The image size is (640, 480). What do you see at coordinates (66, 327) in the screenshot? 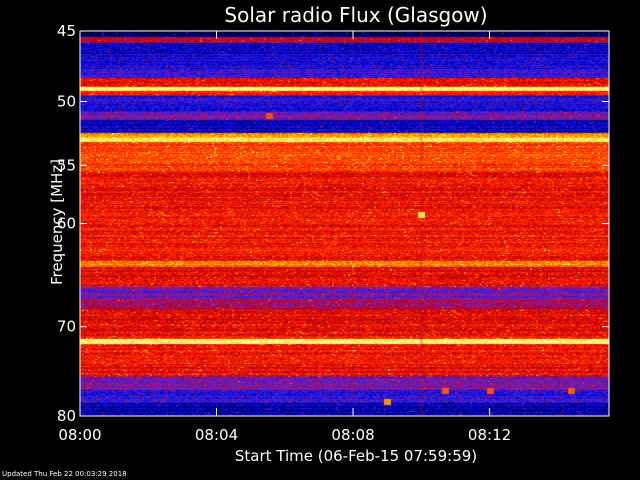
I see `y-tick-label: 70` at bounding box center [66, 327].